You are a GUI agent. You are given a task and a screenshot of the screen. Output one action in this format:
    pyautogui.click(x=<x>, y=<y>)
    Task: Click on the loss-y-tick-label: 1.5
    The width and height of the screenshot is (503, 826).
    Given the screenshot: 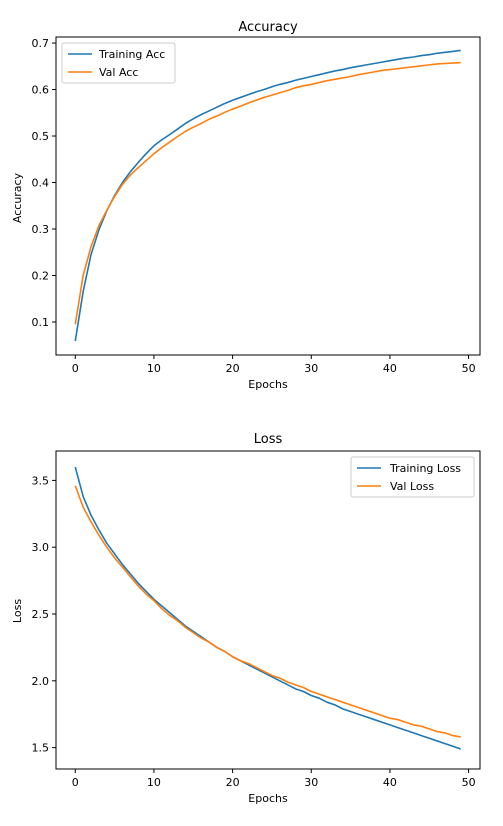 What is the action you would take?
    pyautogui.click(x=41, y=748)
    